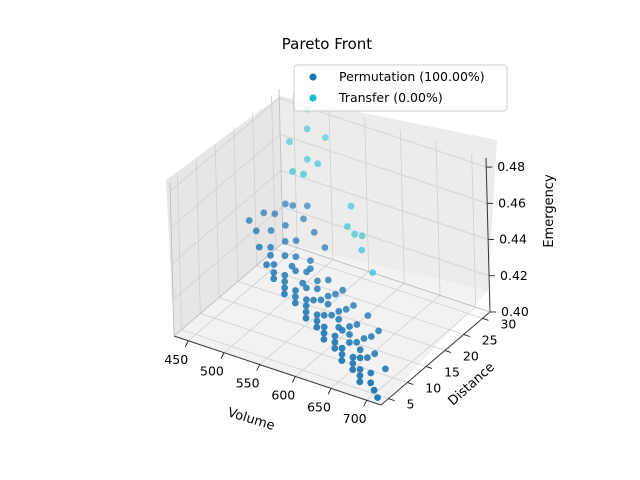  Describe the element at coordinates (313, 77) in the screenshot. I see `legend-marker-permutation` at that location.